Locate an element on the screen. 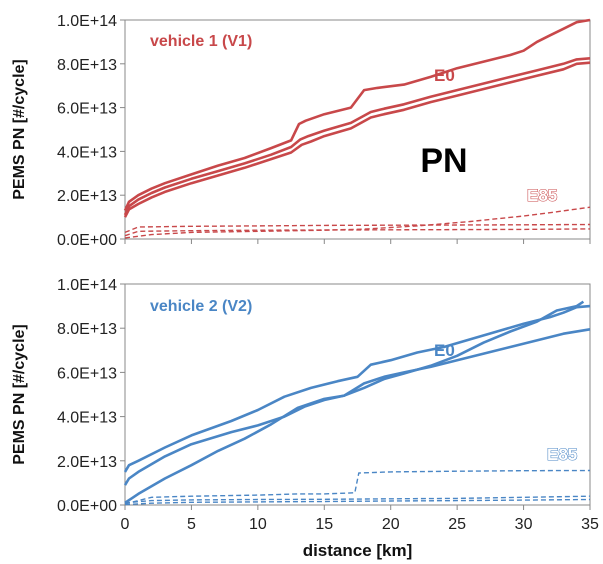 This screenshot has height=564, width=603. x-tick-label: 10 is located at coordinates (258, 524).